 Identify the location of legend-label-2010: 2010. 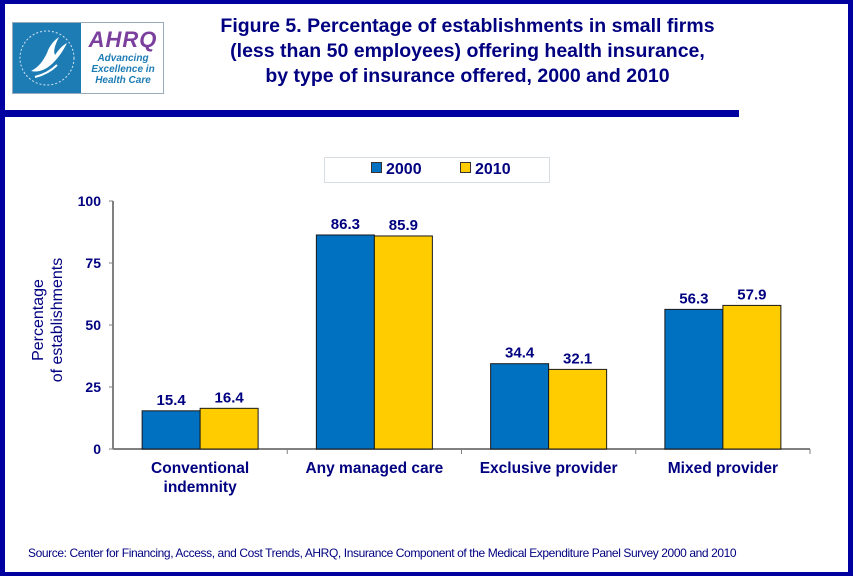
(493, 169).